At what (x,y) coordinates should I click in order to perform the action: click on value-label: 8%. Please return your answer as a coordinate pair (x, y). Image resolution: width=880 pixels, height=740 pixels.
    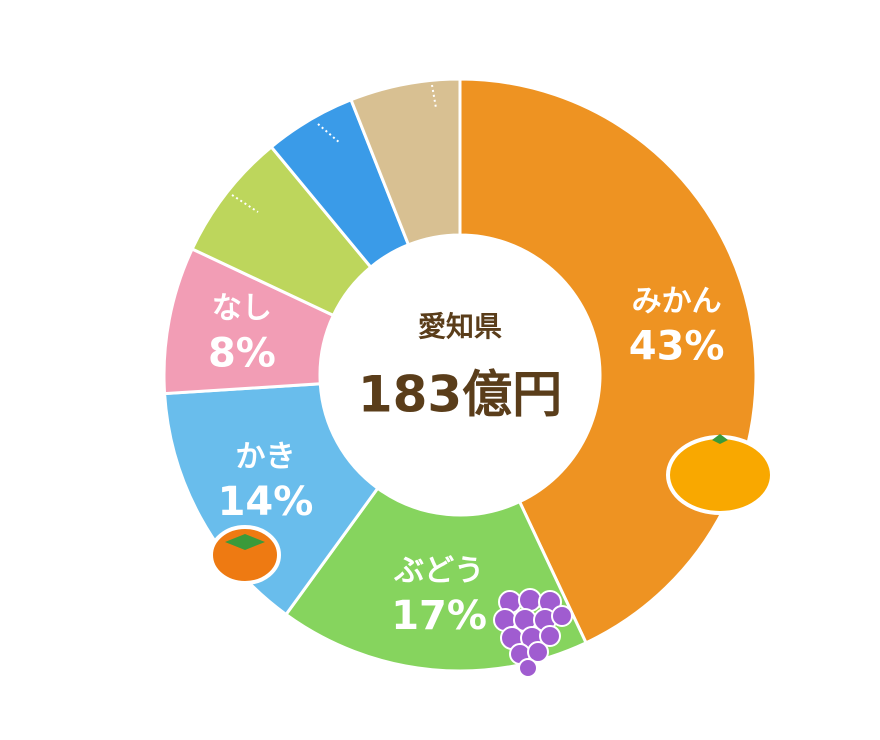
    Looking at the image, I should click on (242, 353).